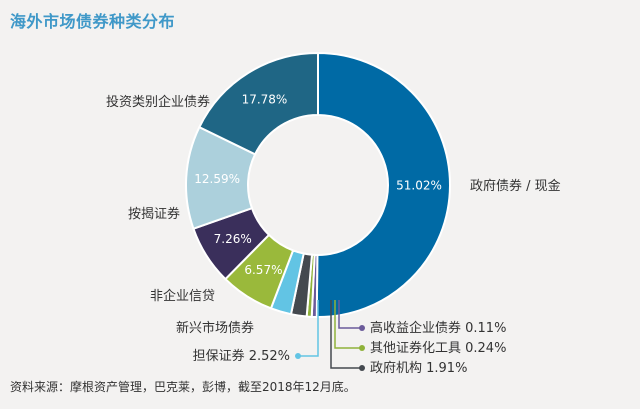 This screenshot has width=640, height=409. Describe the element at coordinates (419, 185) in the screenshot. I see `slice-value-label-1: 51.02%` at that location.